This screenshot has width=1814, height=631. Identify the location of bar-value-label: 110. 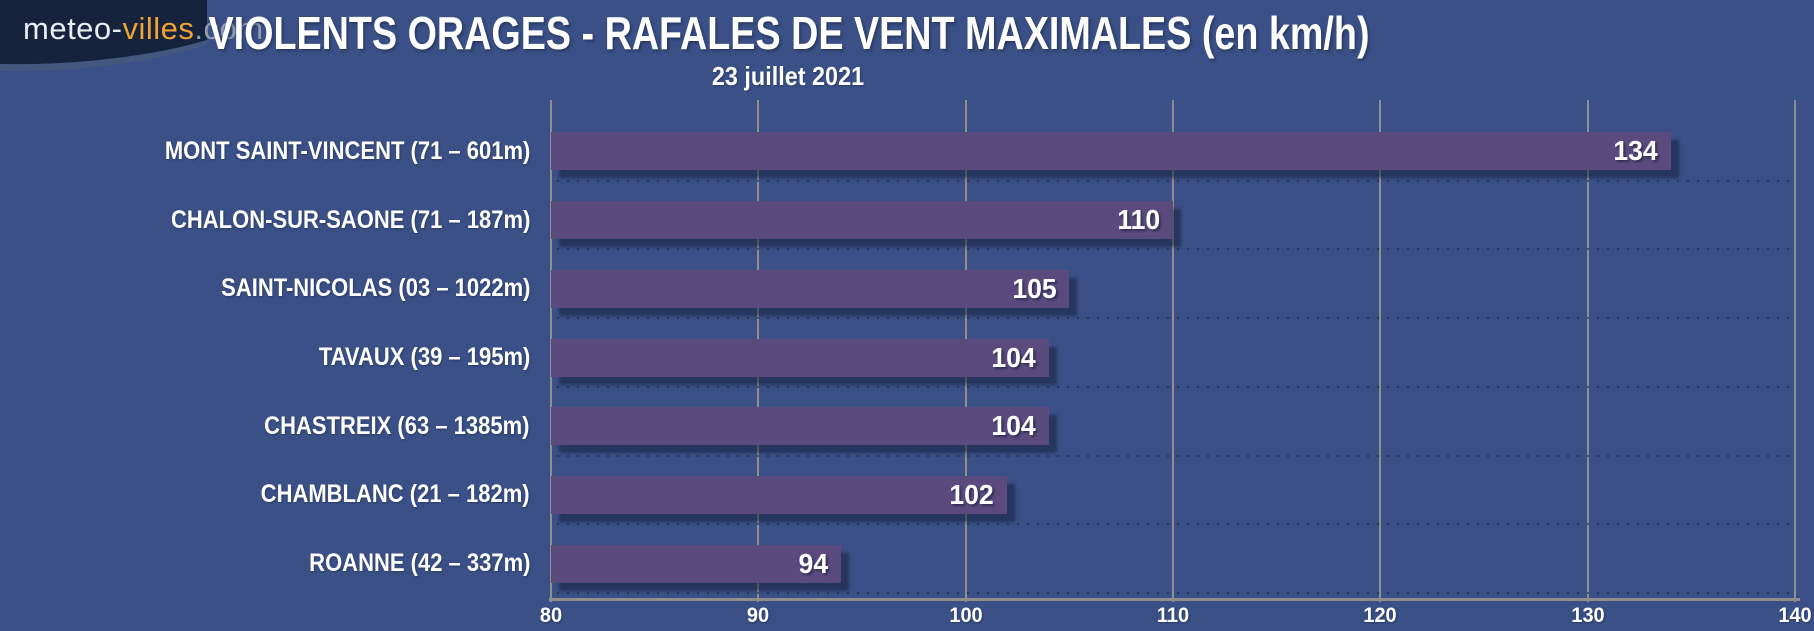
(1138, 220).